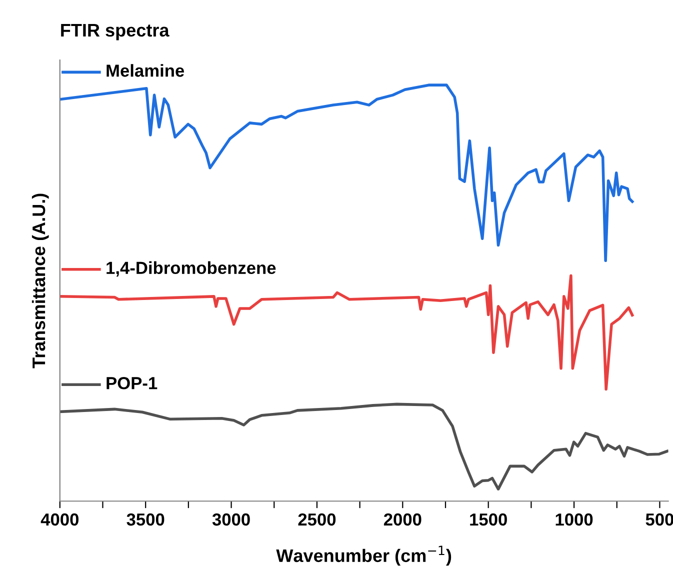  Describe the element at coordinates (659, 519) in the screenshot. I see `x-tick-label: 500` at that location.